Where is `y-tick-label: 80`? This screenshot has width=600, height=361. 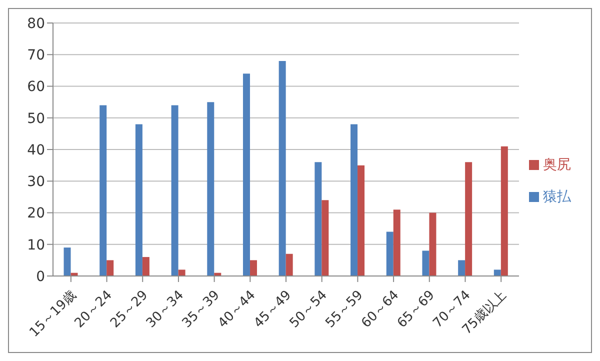
y-tick-label: 80 is located at coordinates (36, 24).